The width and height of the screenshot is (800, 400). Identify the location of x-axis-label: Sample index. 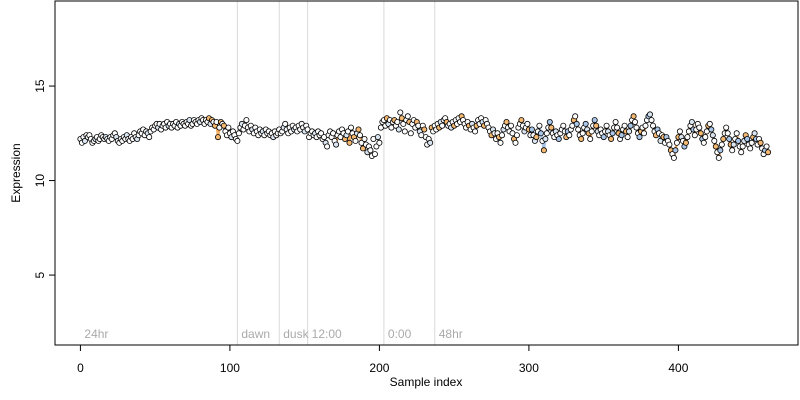
(426, 382).